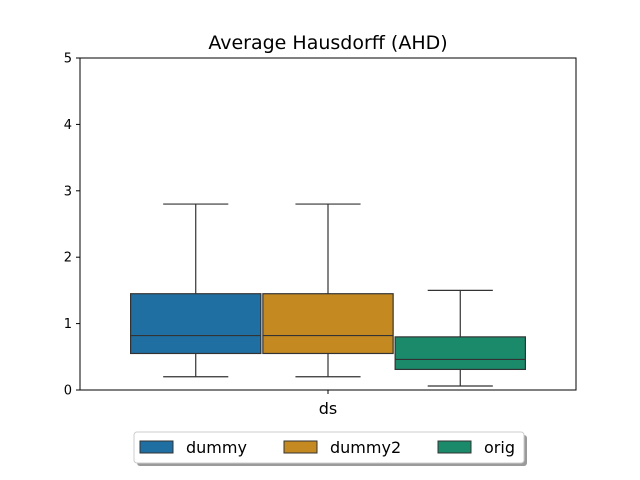  What do you see at coordinates (68, 258) in the screenshot?
I see `y-tick-label: 2` at bounding box center [68, 258].